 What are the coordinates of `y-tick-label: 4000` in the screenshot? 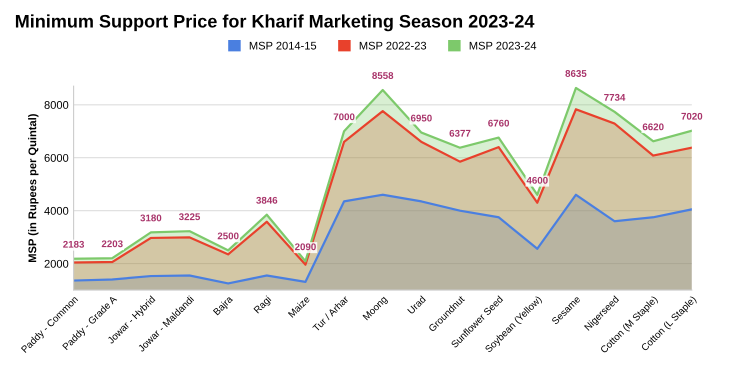 It's located at (56, 210).